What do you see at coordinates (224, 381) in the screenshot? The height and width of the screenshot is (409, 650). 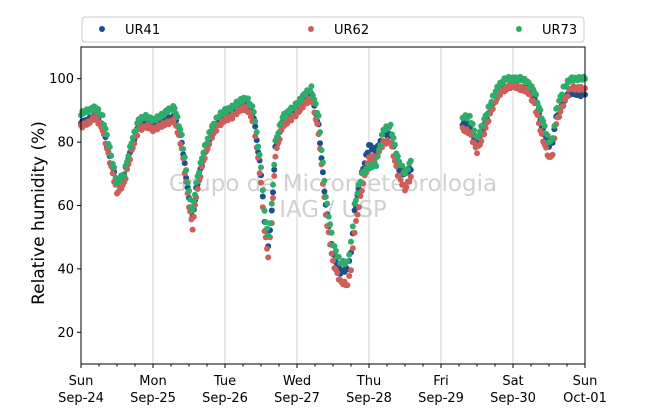 I see `x-tick-day: Tue` at bounding box center [224, 381].